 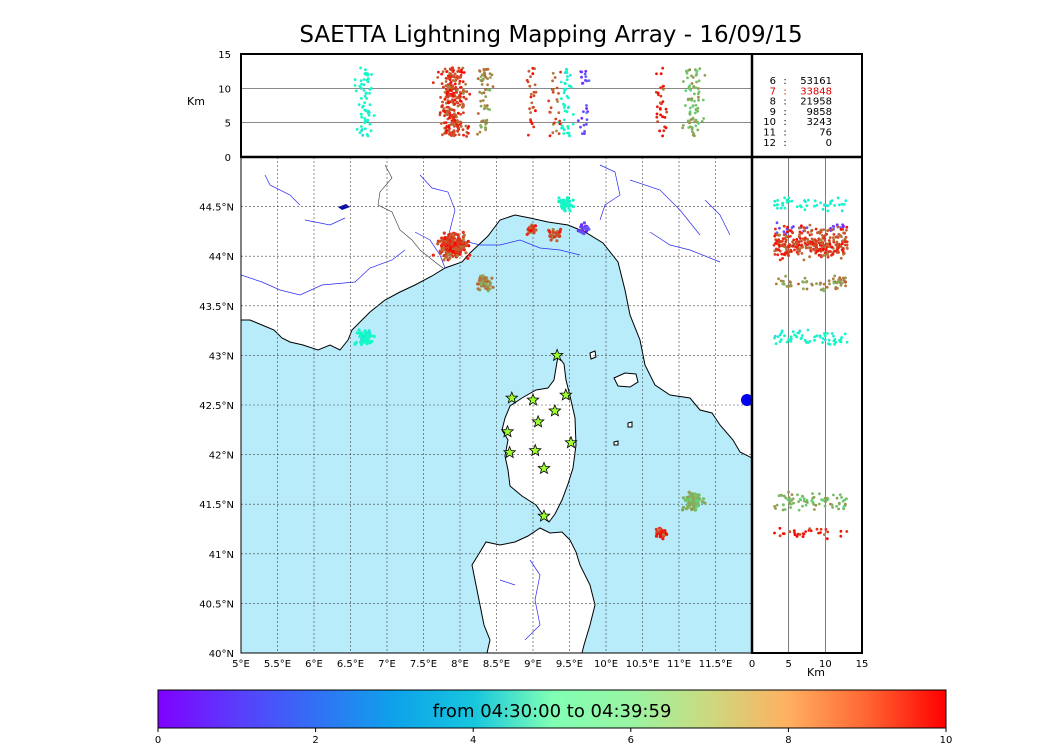 What do you see at coordinates (241, 664) in the screenshot?
I see `lon-tick-label: 5°E` at bounding box center [241, 664].